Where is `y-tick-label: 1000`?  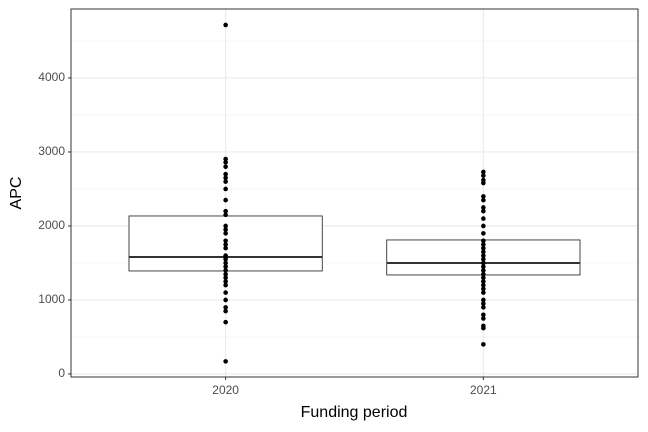
y-tick-label: 1000 is located at coordinates (51, 299).